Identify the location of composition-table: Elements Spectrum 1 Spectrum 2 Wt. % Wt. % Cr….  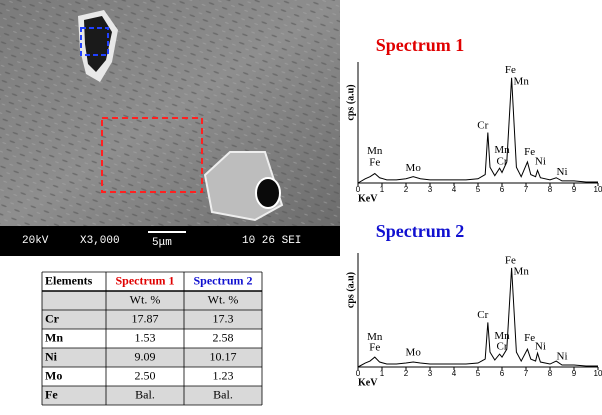
(152, 338).